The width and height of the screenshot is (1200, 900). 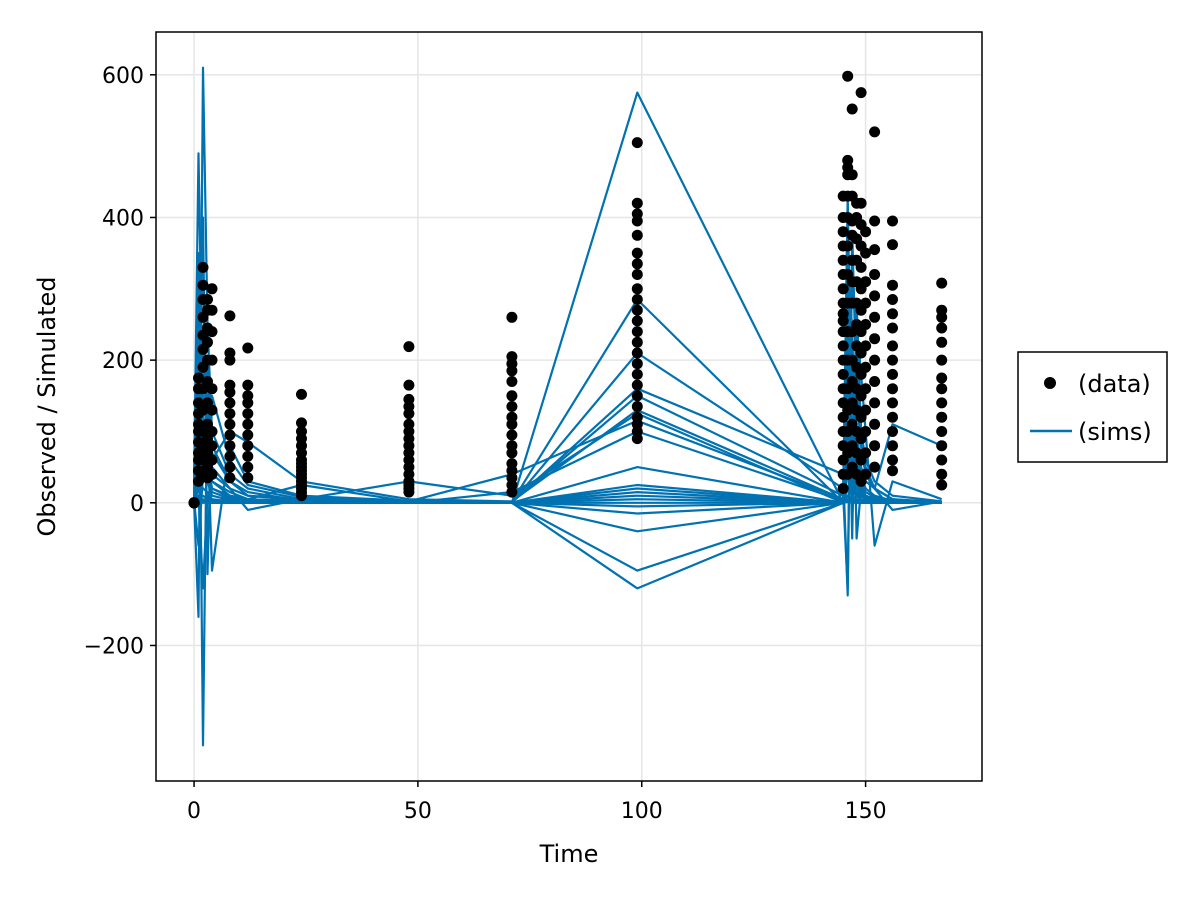 What do you see at coordinates (642, 811) in the screenshot?
I see `x-tick-label: 100` at bounding box center [642, 811].